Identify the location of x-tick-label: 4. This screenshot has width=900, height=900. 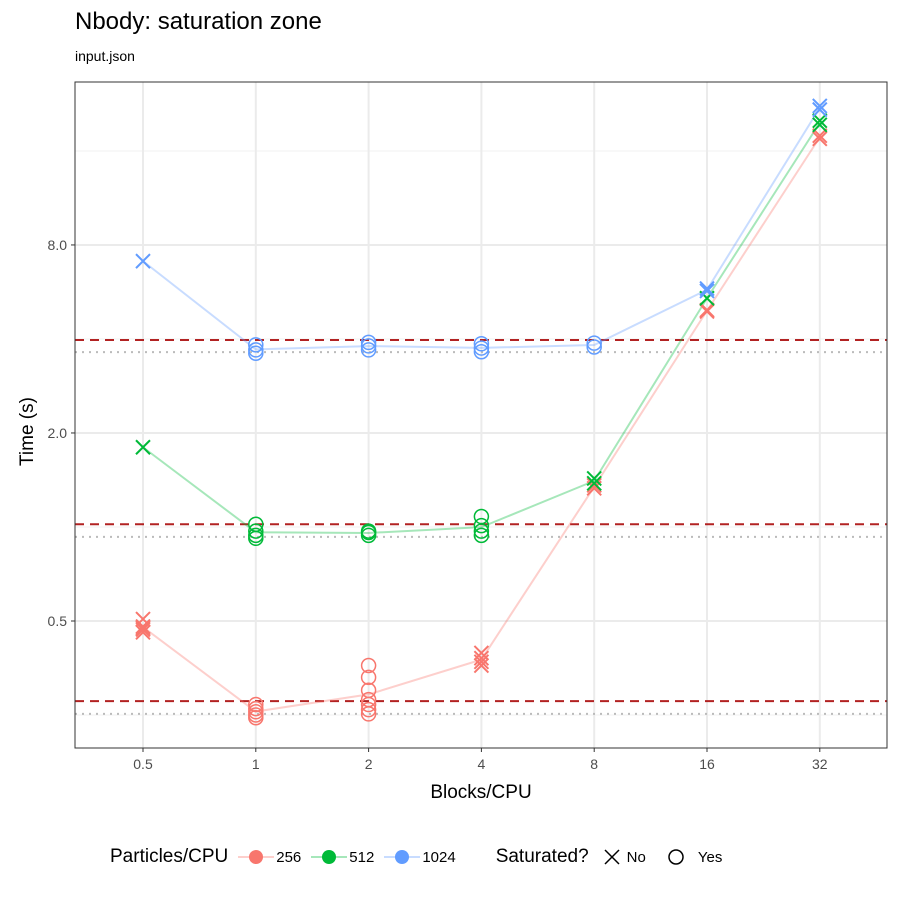
(482, 764).